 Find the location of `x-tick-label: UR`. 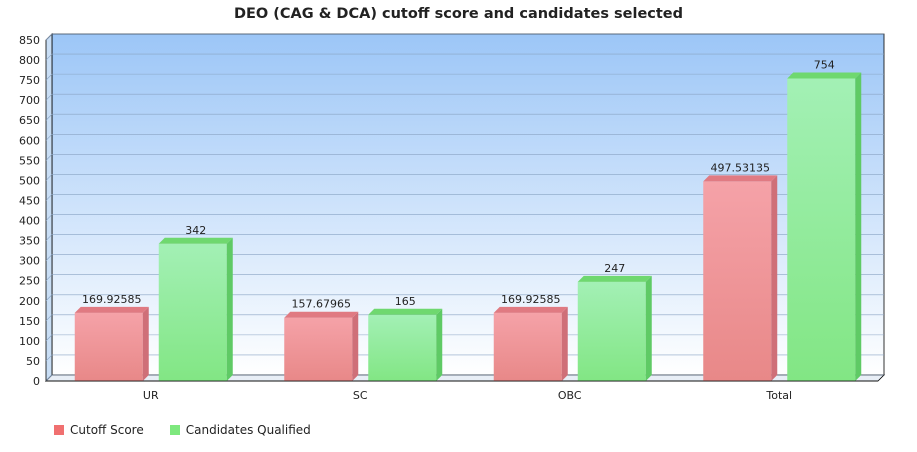

x-tick-label: UR is located at coordinates (151, 395).